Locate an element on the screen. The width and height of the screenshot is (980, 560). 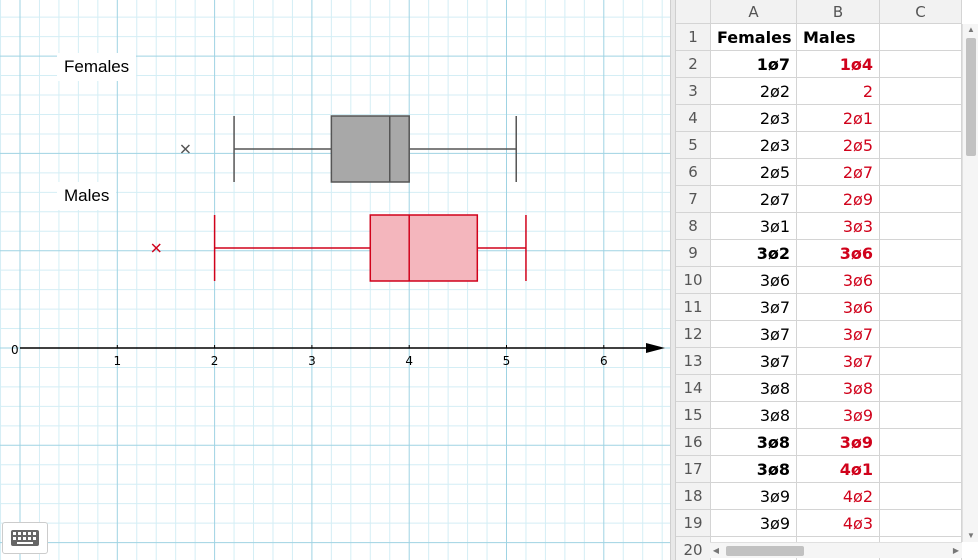
axis-tick-label: 3 is located at coordinates (312, 361).